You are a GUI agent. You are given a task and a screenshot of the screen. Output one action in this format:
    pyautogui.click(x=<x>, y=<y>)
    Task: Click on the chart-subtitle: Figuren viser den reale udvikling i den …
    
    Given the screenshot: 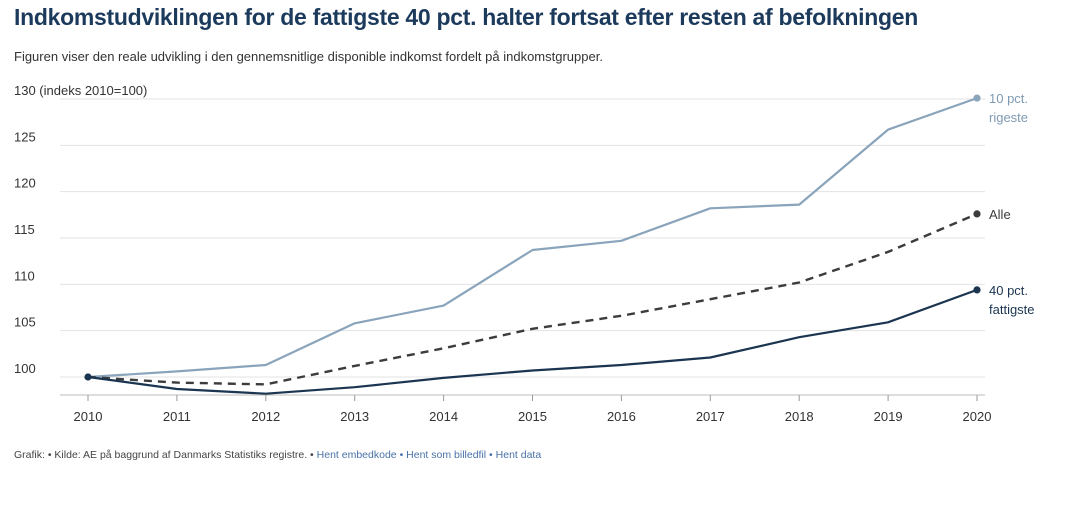 What is the action you would take?
    pyautogui.click(x=308, y=56)
    